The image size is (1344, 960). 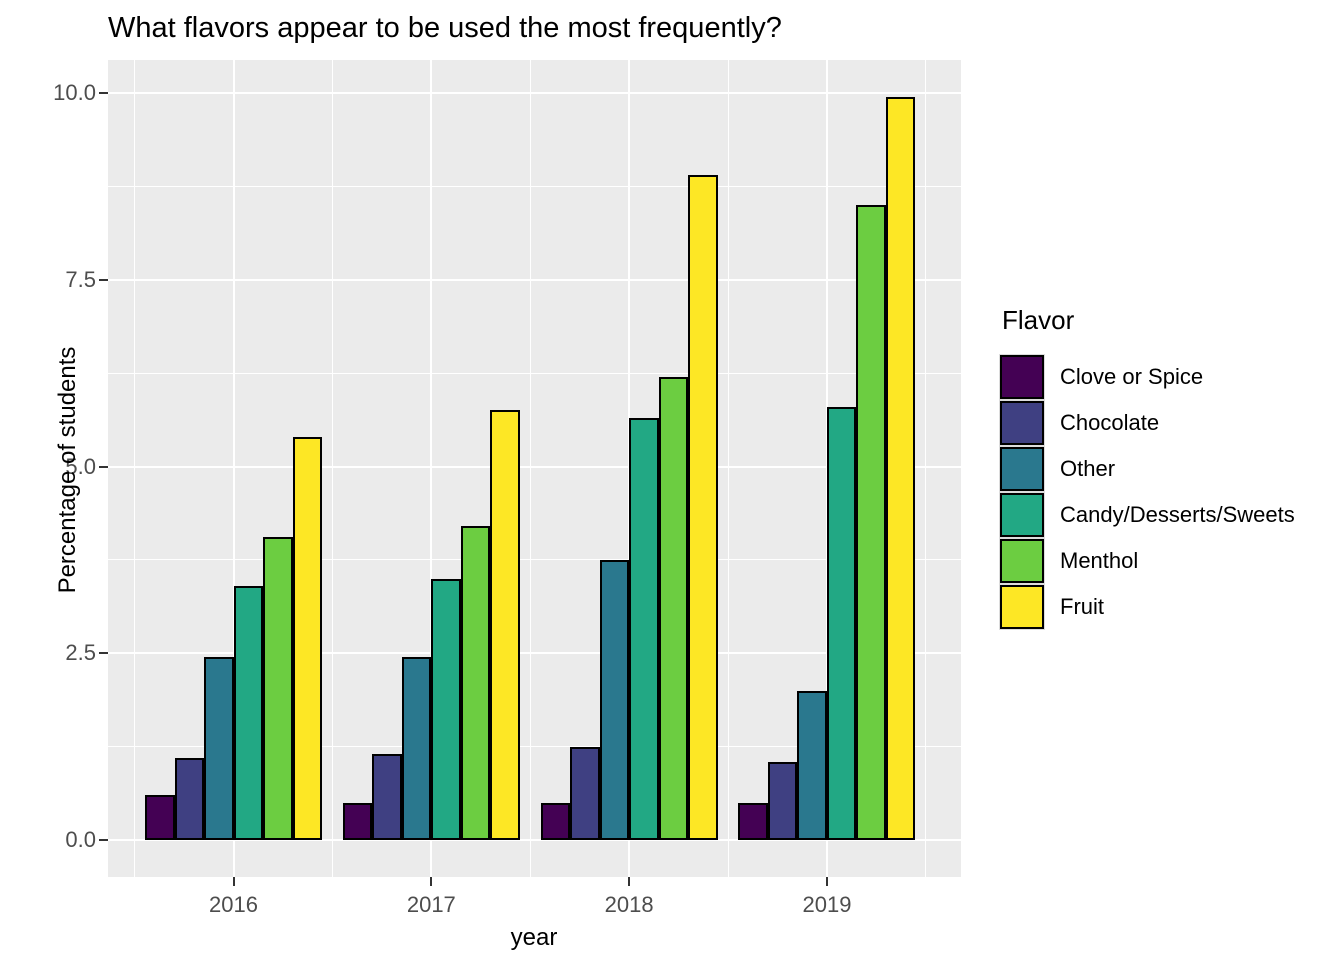 What do you see at coordinates (1147, 561) in the screenshot?
I see `legend-item-menthol: Menthol` at bounding box center [1147, 561].